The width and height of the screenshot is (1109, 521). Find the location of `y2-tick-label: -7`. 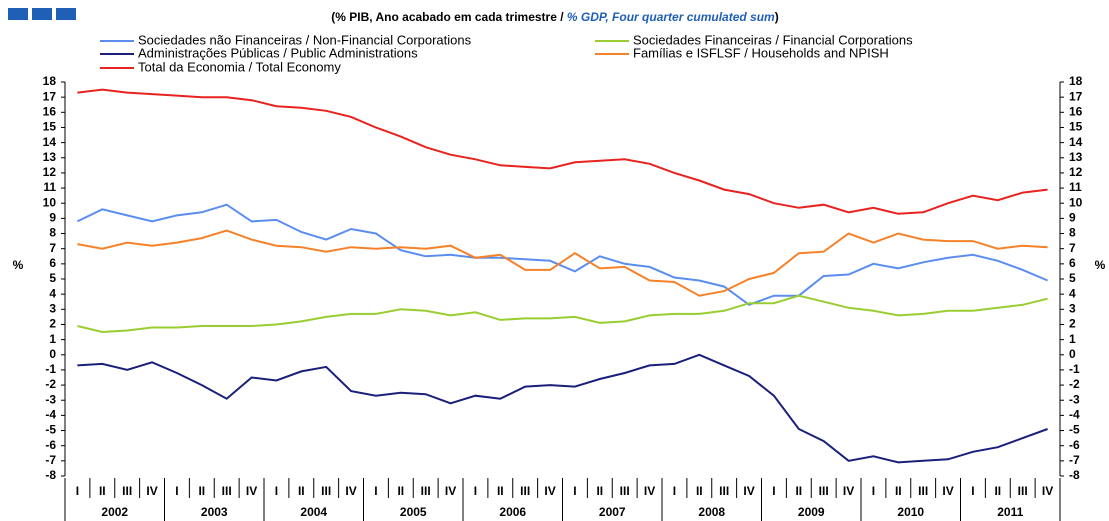

y2-tick-label: -7 is located at coordinates (1074, 460).